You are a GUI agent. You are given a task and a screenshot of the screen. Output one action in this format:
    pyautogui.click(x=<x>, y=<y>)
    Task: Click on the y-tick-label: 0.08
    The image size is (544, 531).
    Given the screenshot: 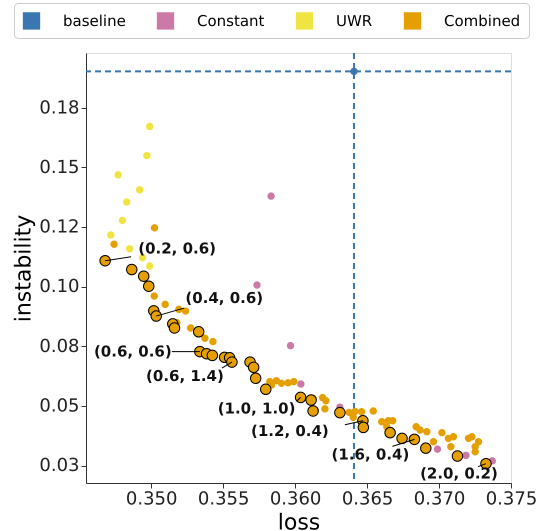 What is the action you would take?
    pyautogui.click(x=59, y=346)
    